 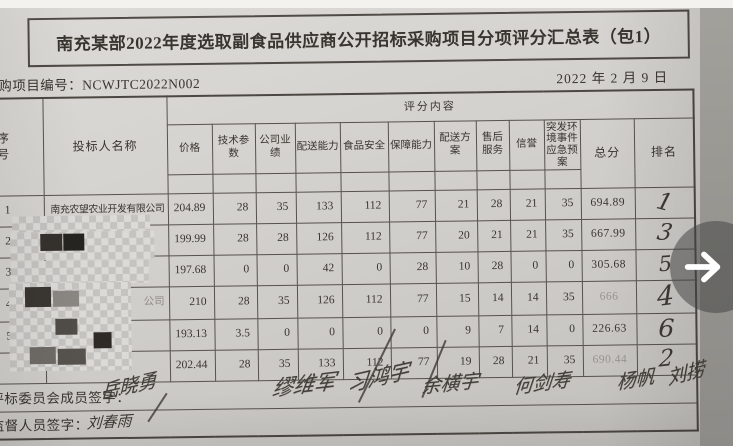 I want to click on top-white-strip, so click(x=366, y=4).